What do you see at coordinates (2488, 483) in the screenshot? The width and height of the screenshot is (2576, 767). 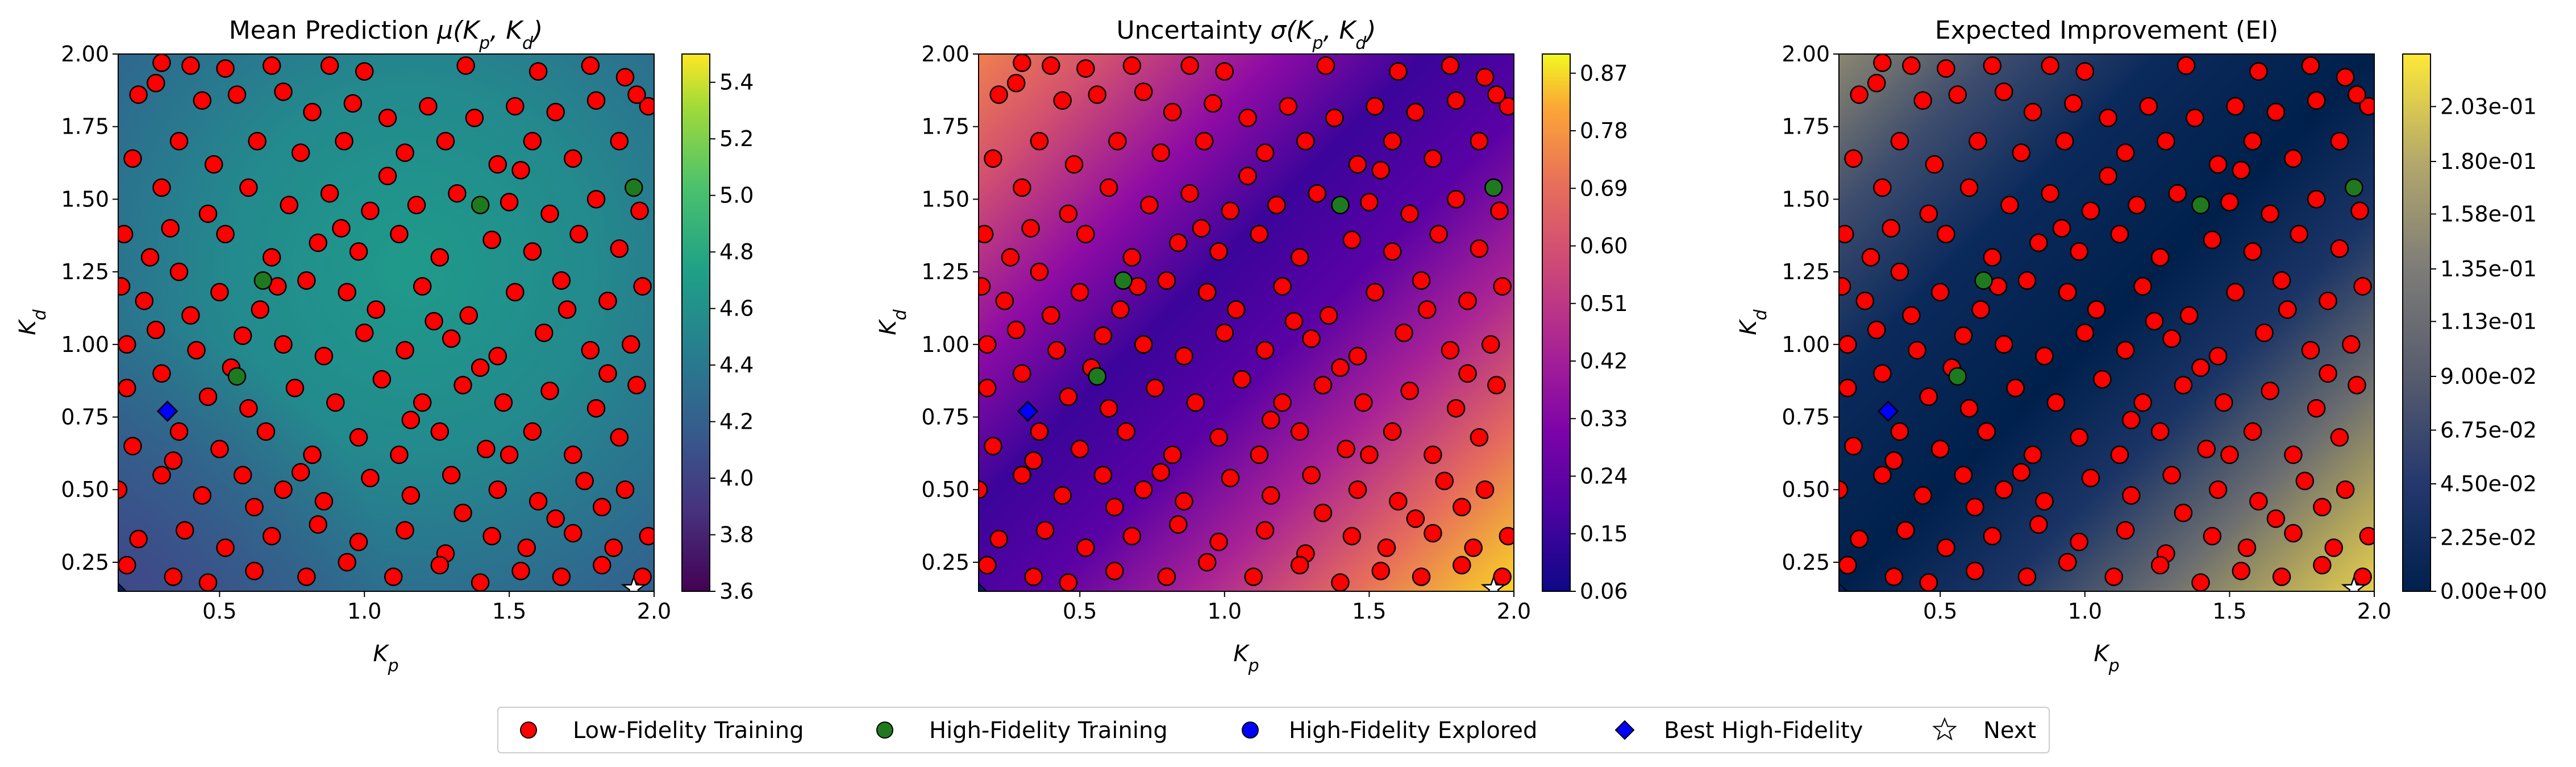 I see `colorbar-tick-label: 4.50e-02` at bounding box center [2488, 483].